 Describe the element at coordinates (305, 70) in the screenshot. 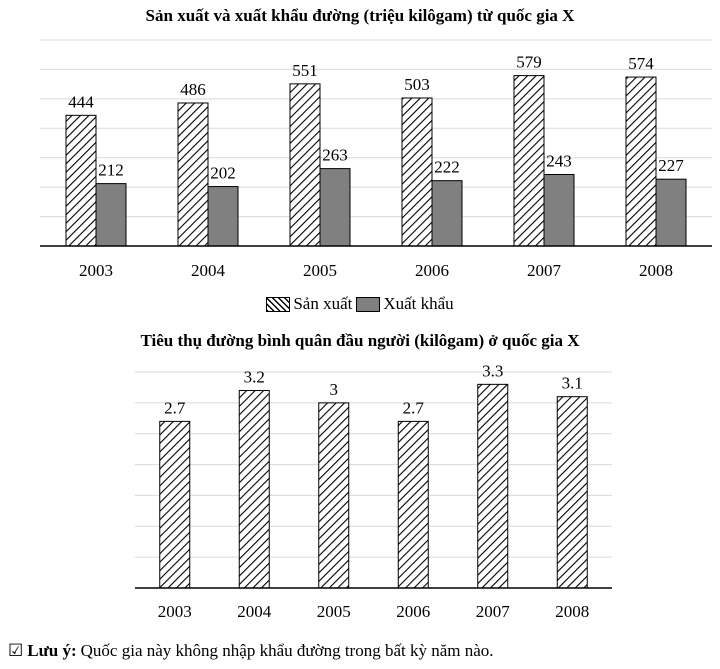

I see `value-label-production: 551` at that location.